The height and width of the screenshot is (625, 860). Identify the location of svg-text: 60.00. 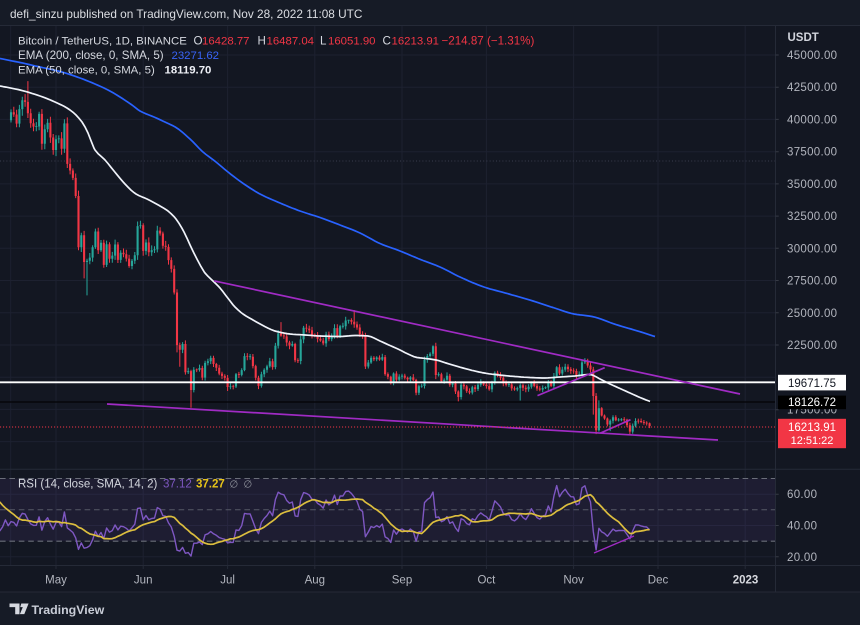
(802, 495).